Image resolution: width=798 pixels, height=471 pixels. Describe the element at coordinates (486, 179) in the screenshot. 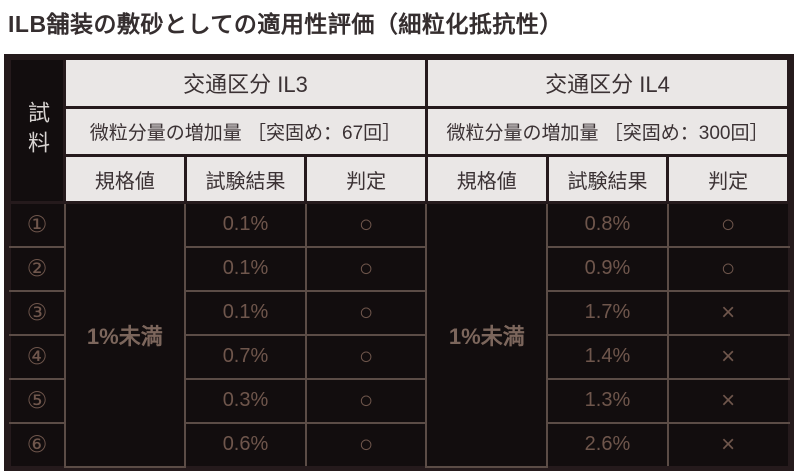

I see `col-header-il4-spec: 規格値` at that location.